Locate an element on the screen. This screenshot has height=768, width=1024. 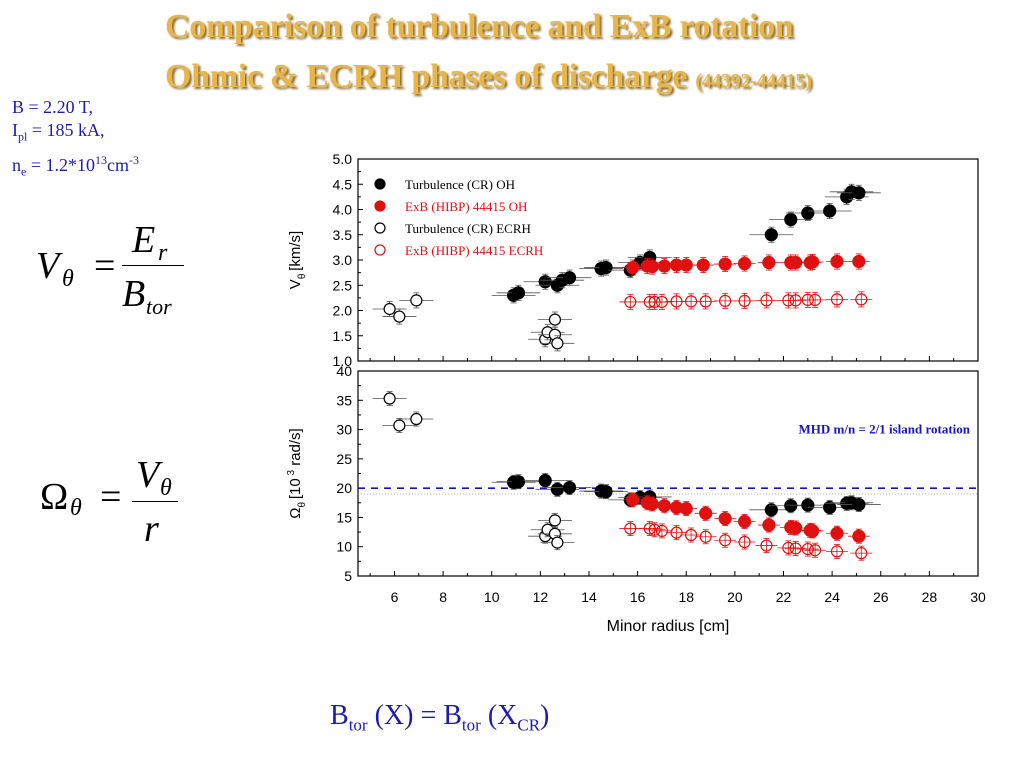
shot-range: (44392-44415) is located at coordinates (753, 81).